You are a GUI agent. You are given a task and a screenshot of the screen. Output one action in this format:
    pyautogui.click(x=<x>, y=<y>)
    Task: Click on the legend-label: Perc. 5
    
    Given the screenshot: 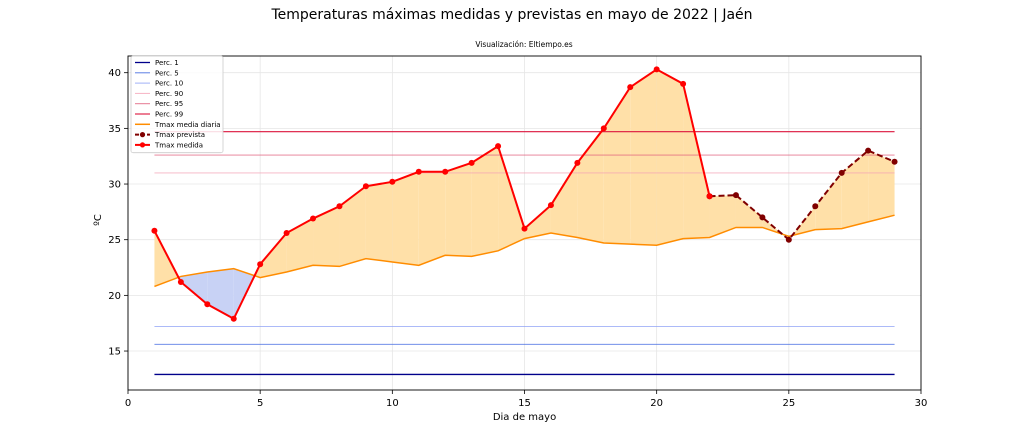 What is the action you would take?
    pyautogui.click(x=167, y=73)
    